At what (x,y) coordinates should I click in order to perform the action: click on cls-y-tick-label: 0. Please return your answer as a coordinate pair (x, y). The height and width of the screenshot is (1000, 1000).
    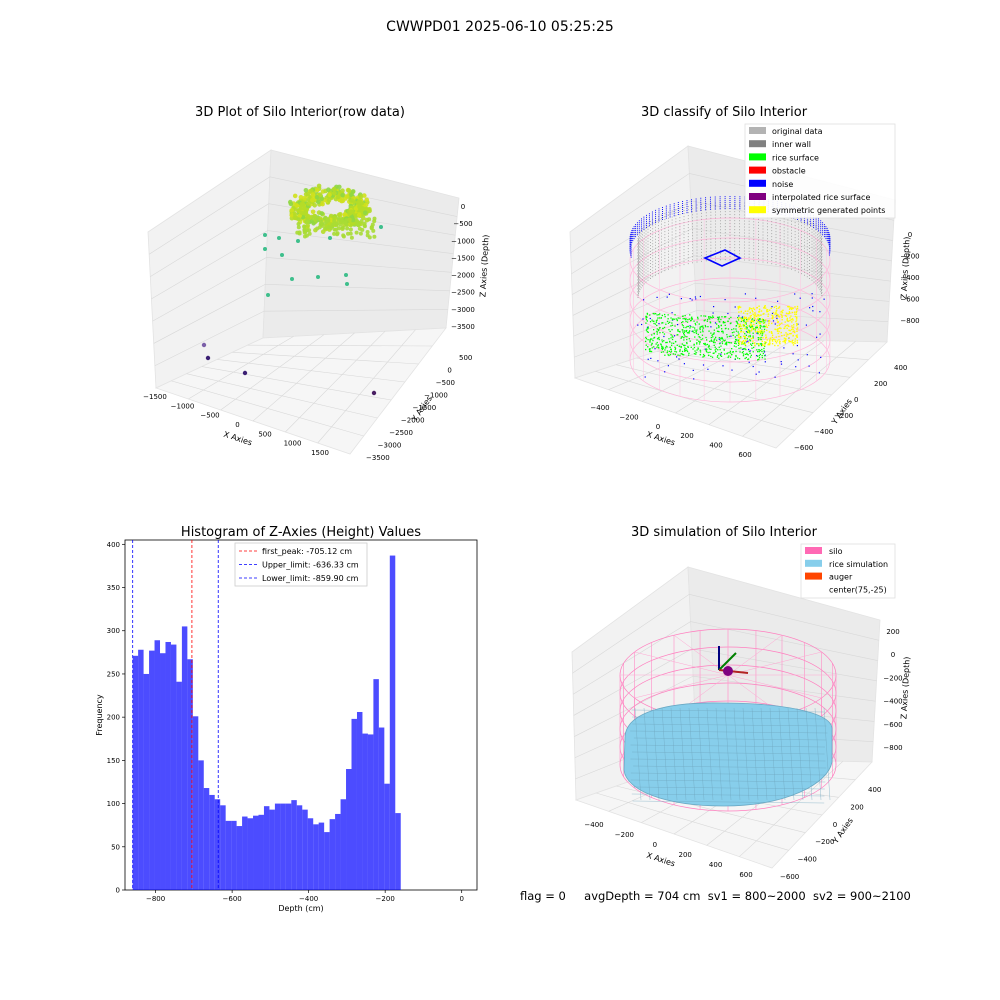
    Looking at the image, I should click on (856, 400).